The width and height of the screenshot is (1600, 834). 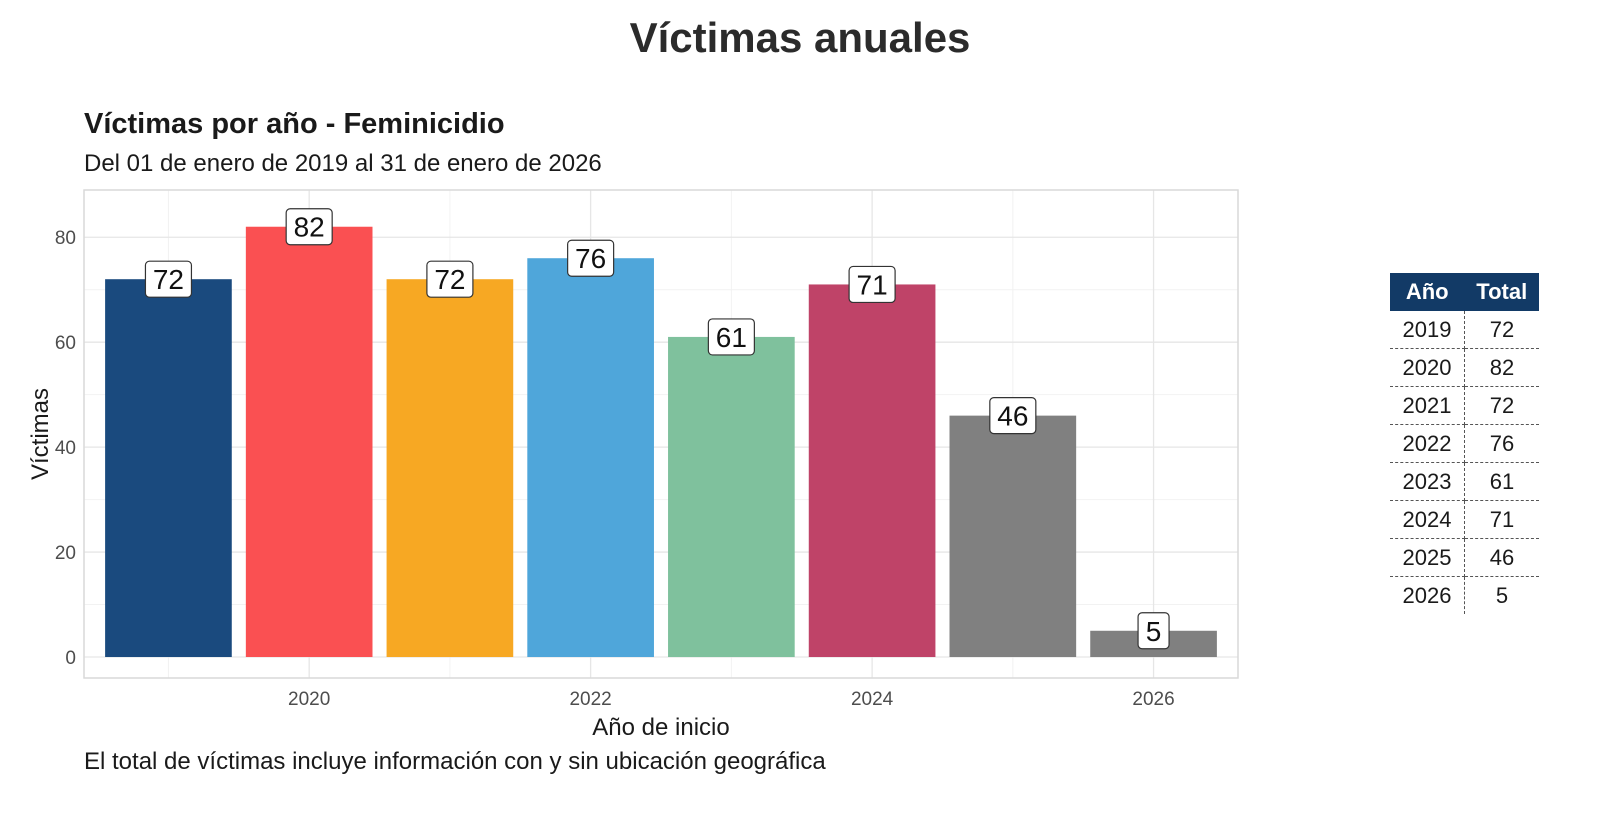 What do you see at coordinates (1427, 405) in the screenshot?
I see `table-cell-year: 2021` at bounding box center [1427, 405].